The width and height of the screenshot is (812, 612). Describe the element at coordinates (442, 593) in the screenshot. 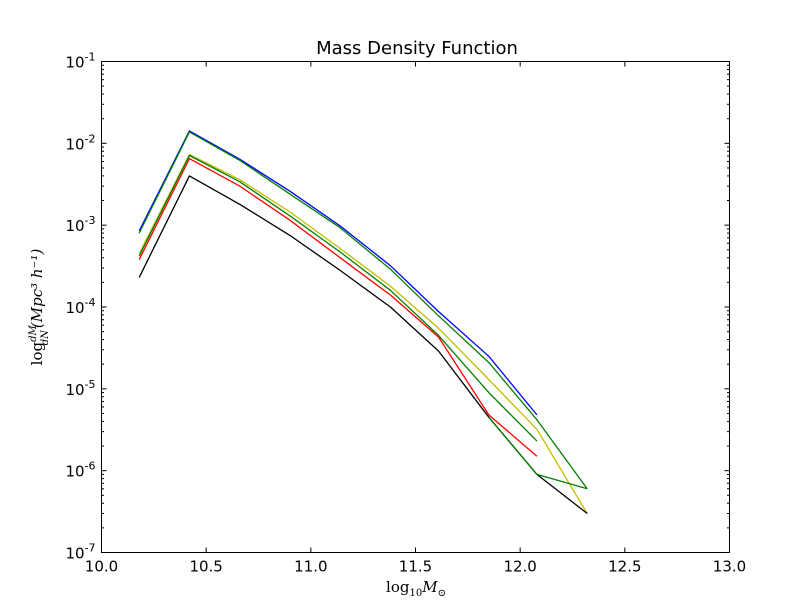

I see `x-axis-label-var-sub: ⊙` at that location.